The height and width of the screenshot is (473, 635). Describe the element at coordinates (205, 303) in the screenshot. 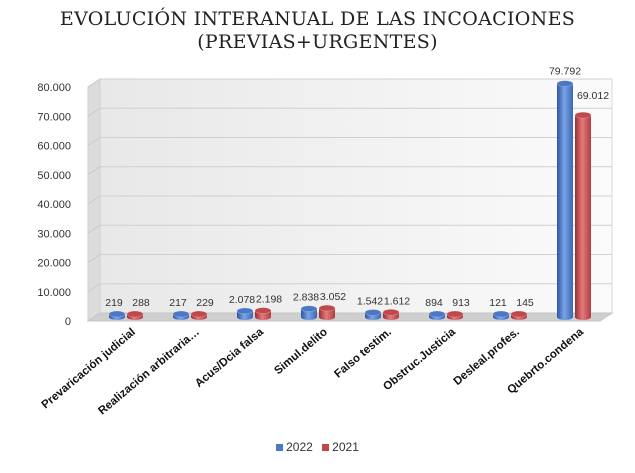

I see `data-label: 229` at that location.